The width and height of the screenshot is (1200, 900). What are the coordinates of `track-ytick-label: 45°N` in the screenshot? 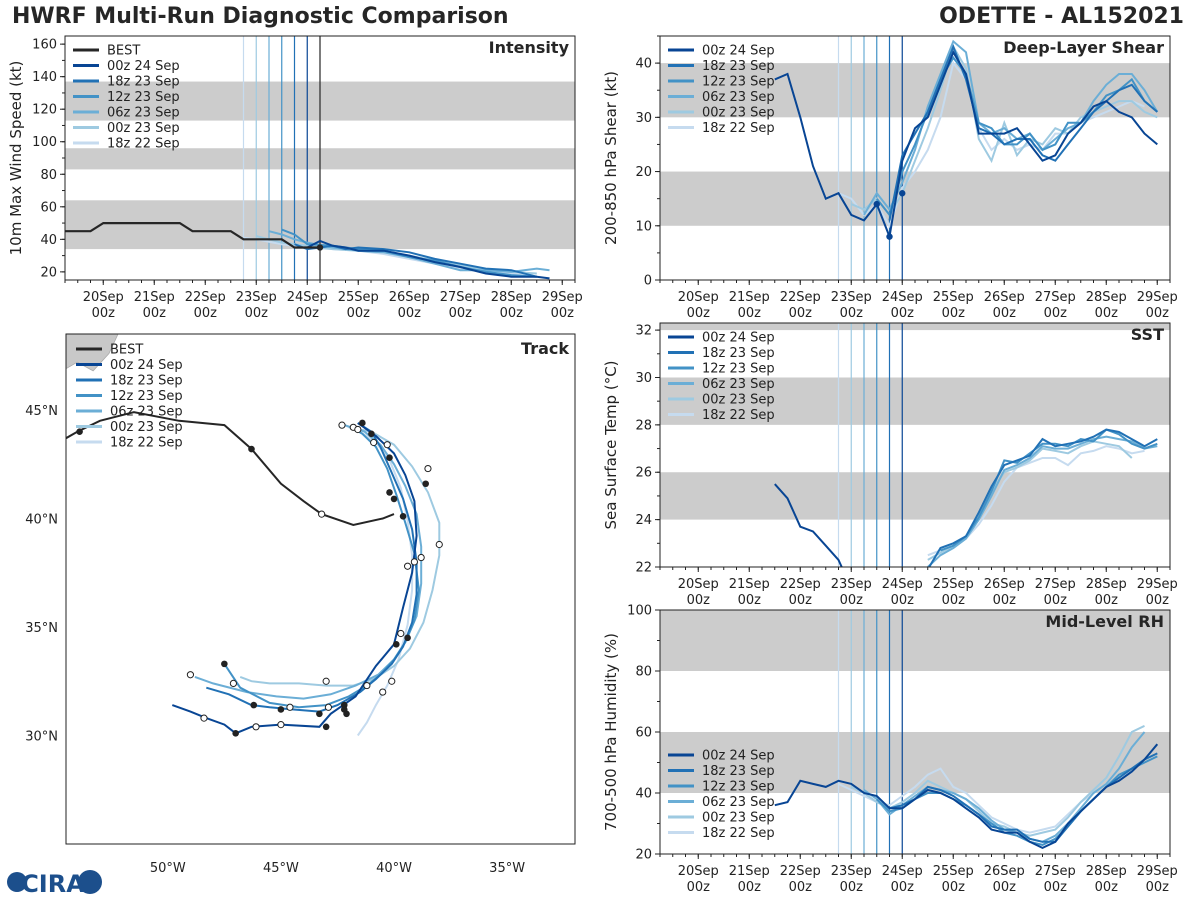 It's located at (41, 411).